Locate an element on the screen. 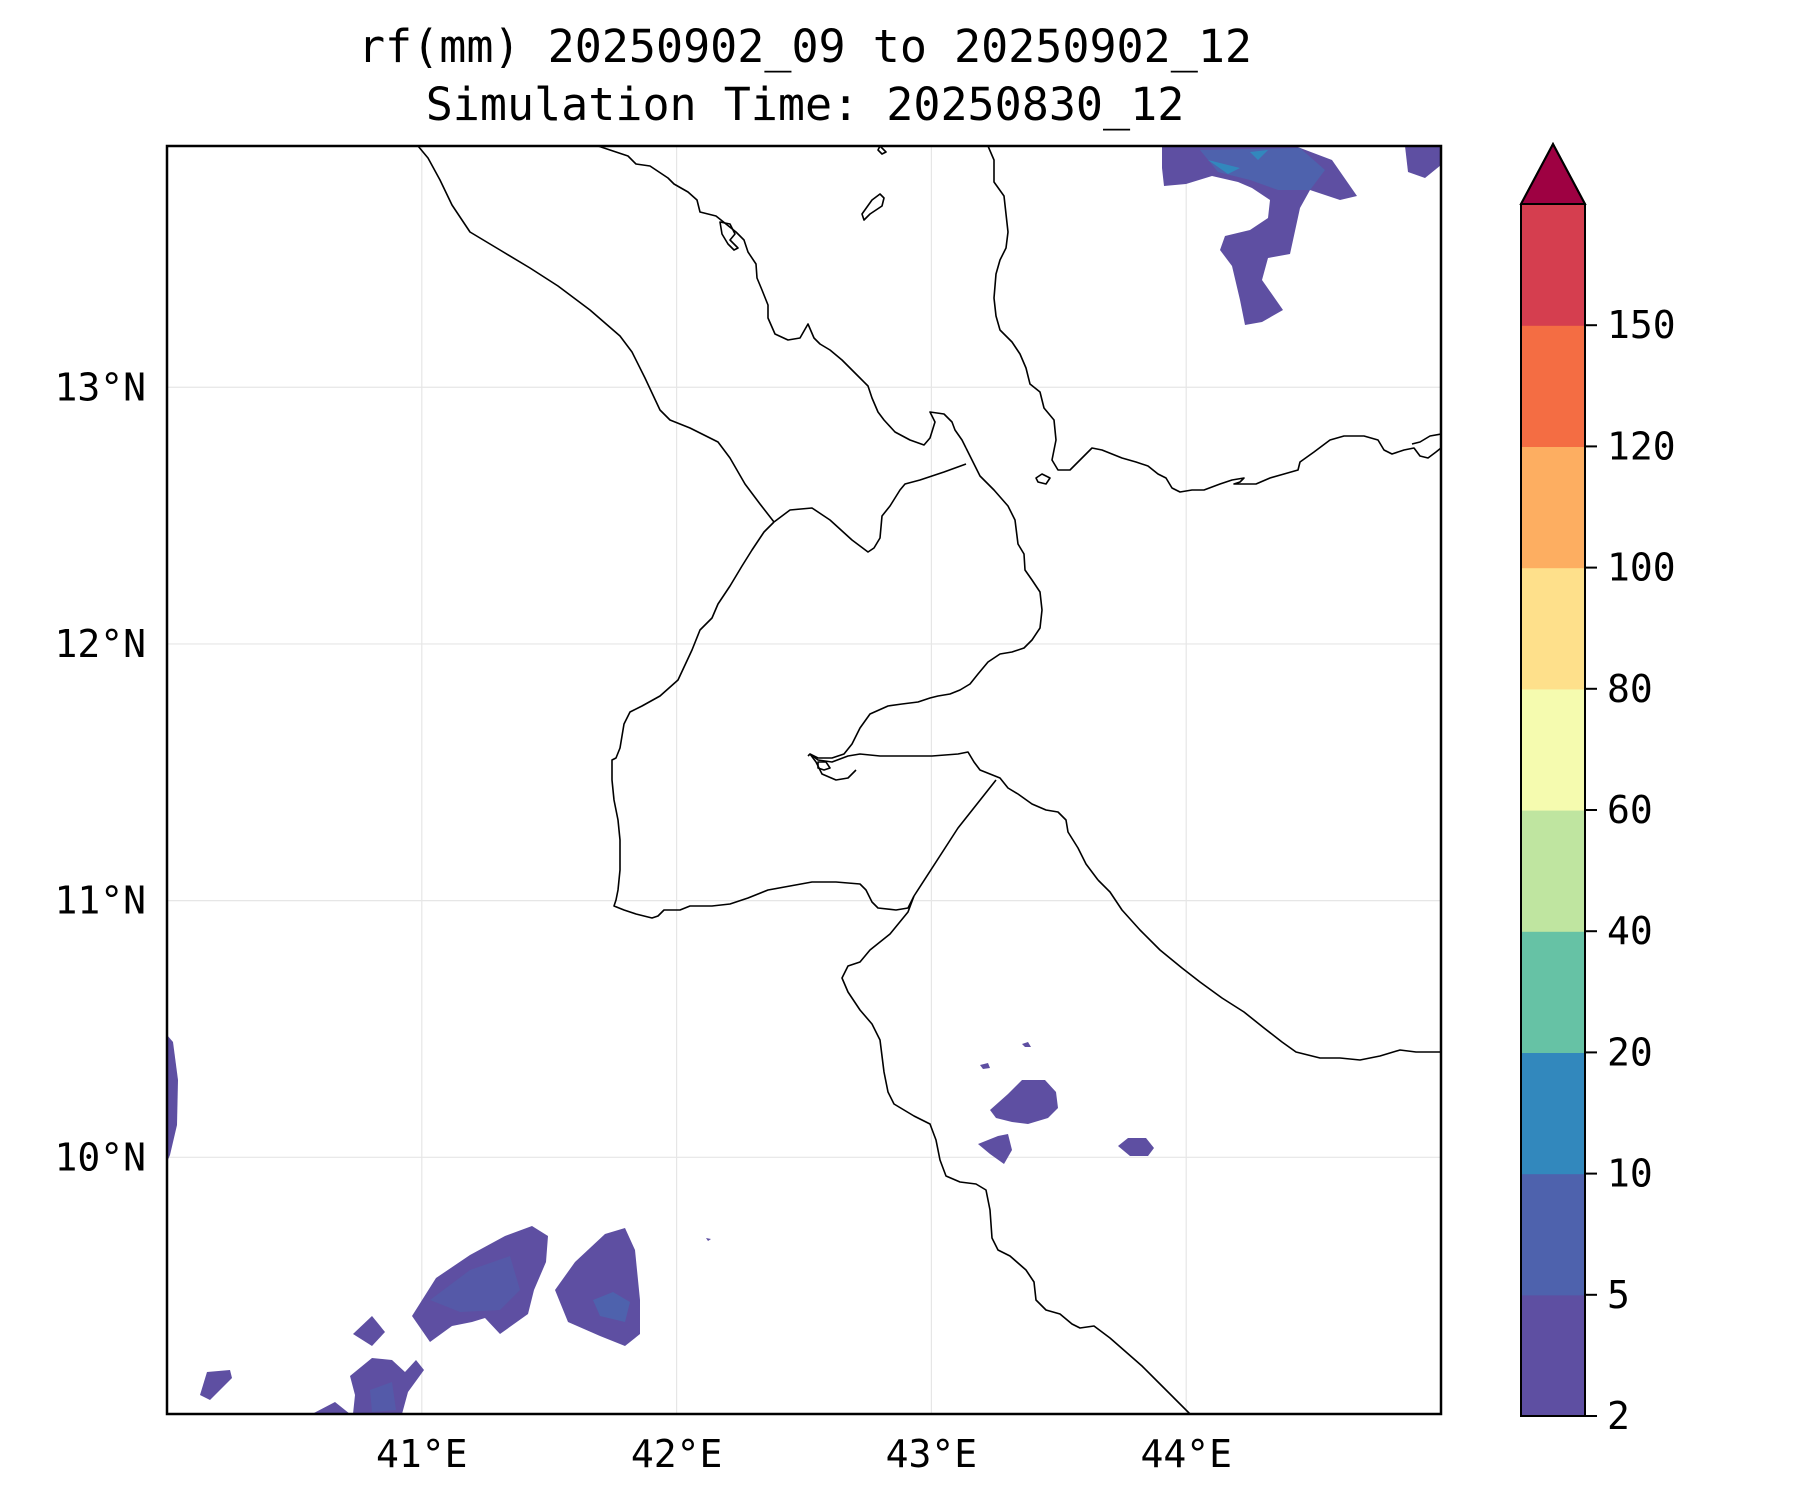  colorbar-tick-label-8: 120 is located at coordinates (1641, 446).